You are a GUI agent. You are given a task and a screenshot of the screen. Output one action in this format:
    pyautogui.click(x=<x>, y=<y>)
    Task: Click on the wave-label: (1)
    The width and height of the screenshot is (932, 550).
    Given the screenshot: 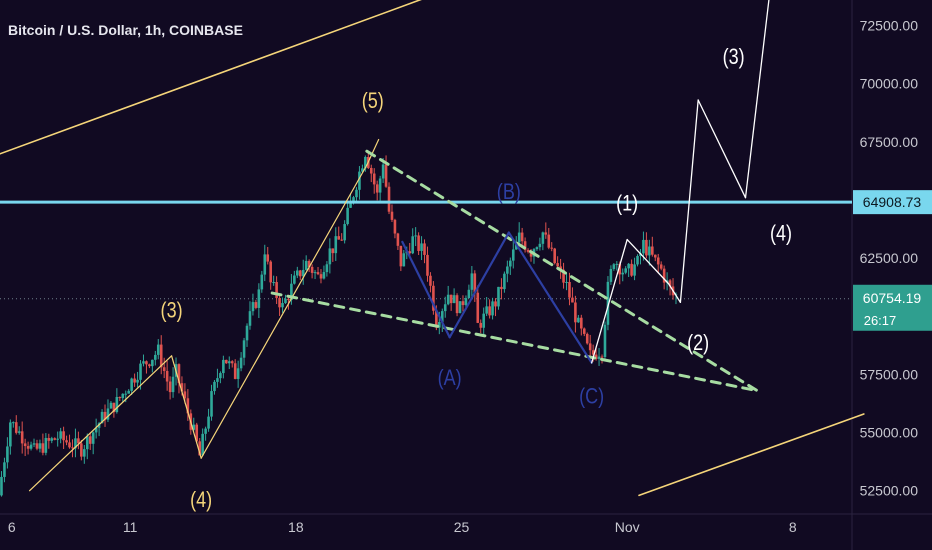 What is the action you would take?
    pyautogui.click(x=627, y=204)
    